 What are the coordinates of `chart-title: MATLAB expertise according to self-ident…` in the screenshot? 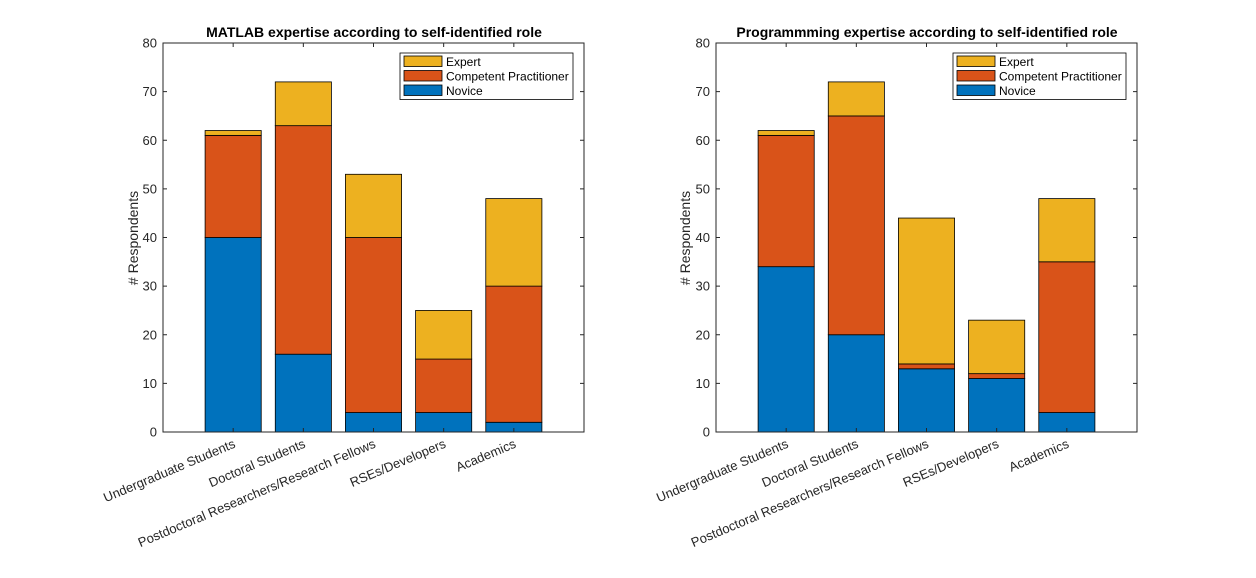 It's located at (374, 32).